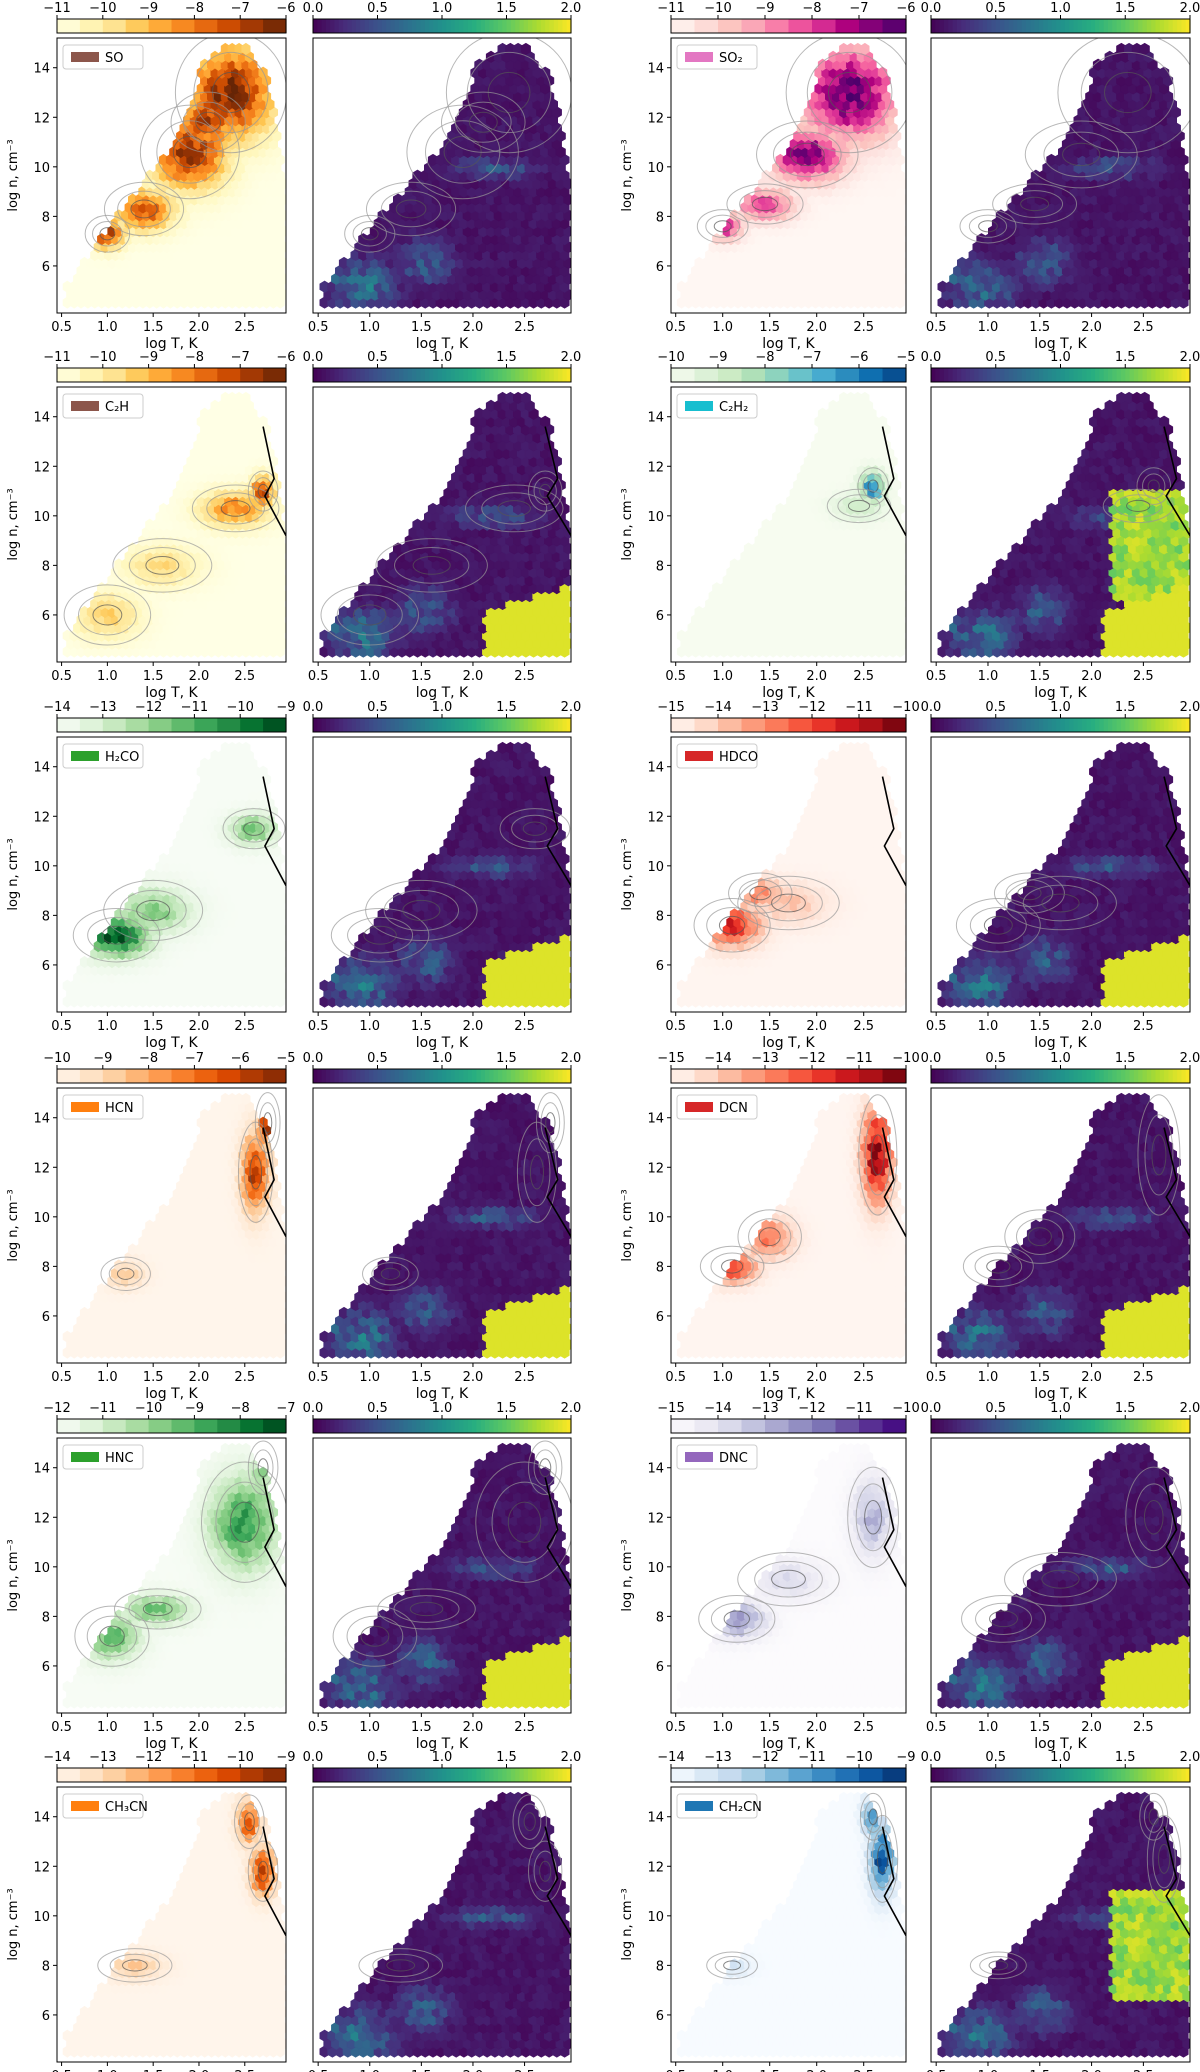 The height and width of the screenshot is (2072, 1200). Describe the element at coordinates (41, 69) in the screenshot. I see `y-tick-label: 14` at that location.